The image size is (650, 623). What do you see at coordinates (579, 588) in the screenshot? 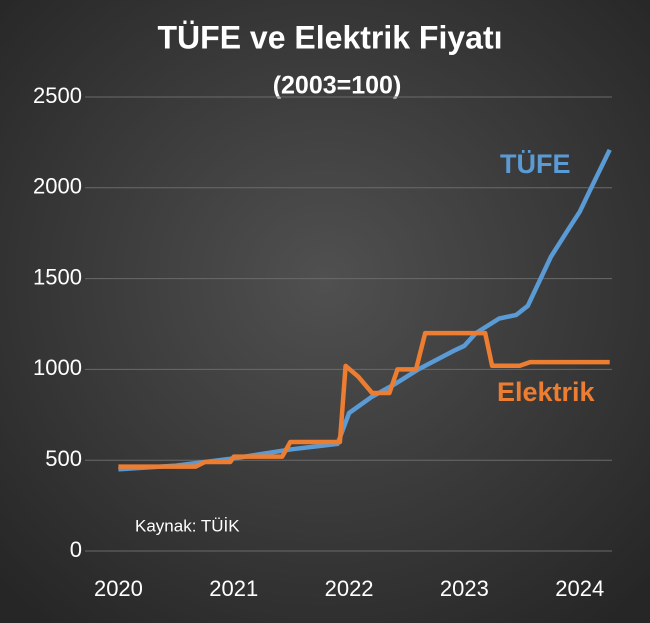
I see `x-tick-label: 2024` at bounding box center [579, 588].